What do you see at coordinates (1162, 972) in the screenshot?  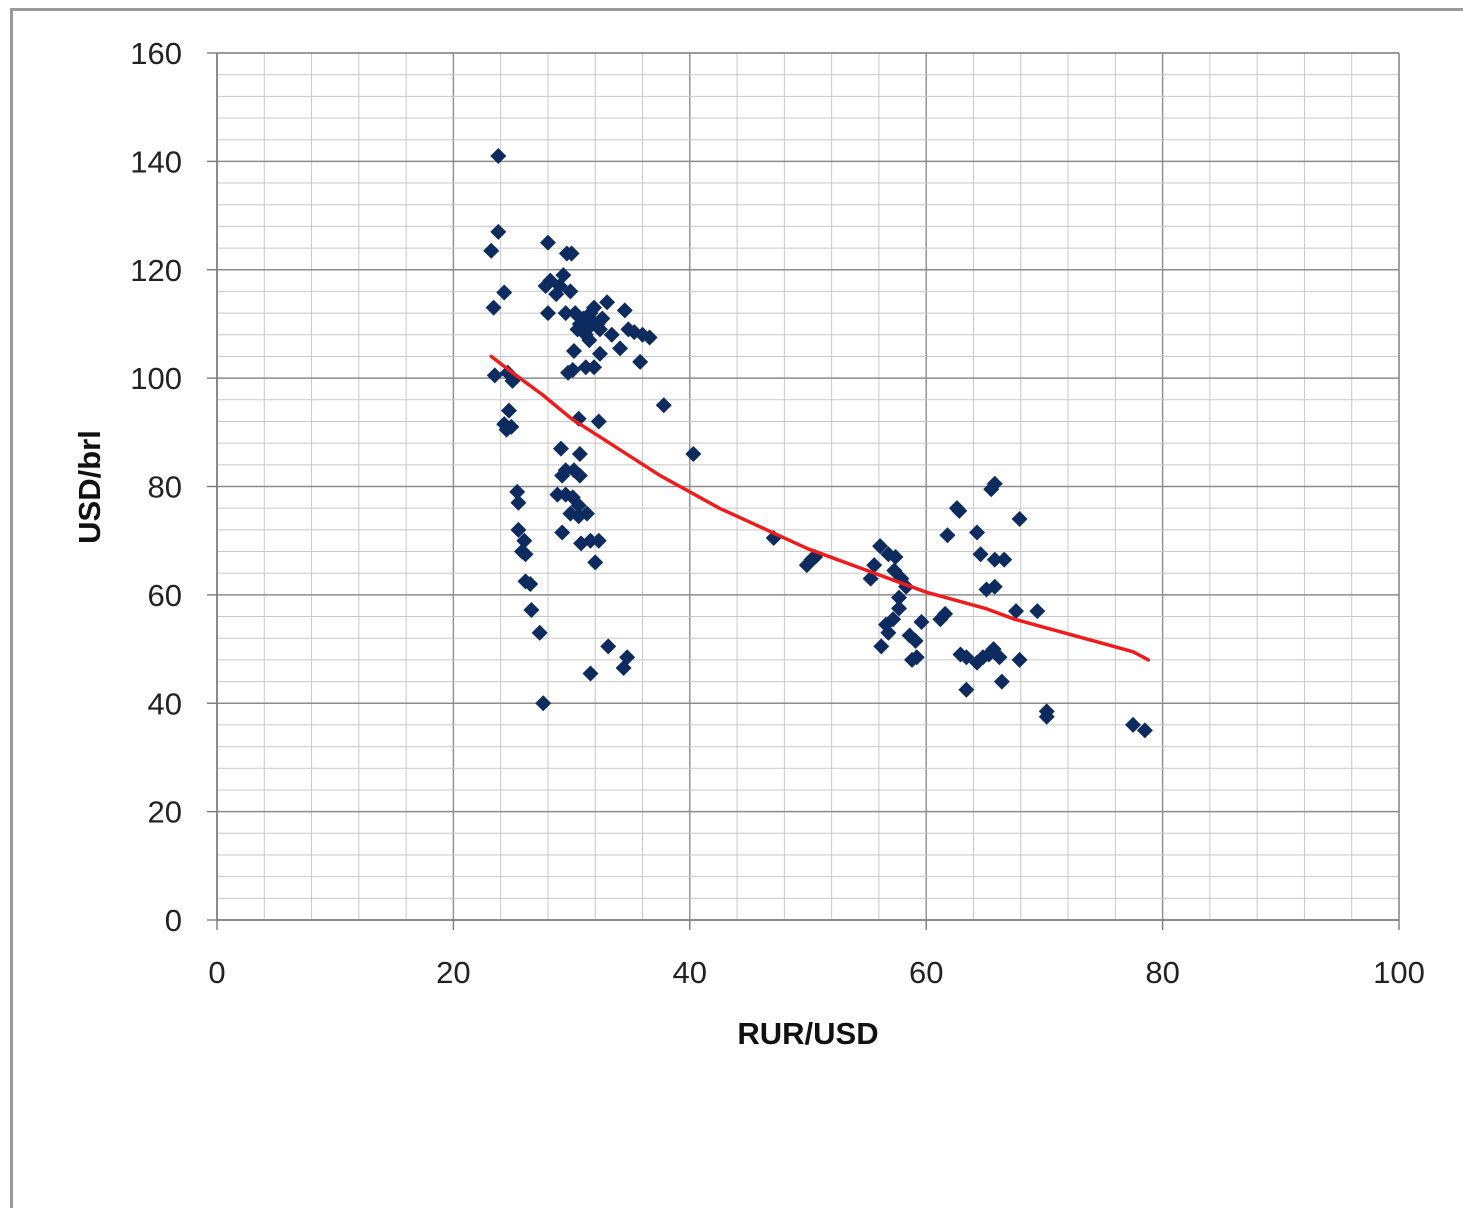 I see `x-tick-label: 80` at bounding box center [1162, 972].